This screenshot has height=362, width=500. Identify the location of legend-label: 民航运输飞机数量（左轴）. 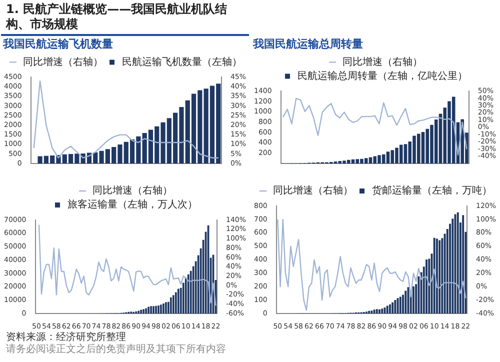
(182, 62).